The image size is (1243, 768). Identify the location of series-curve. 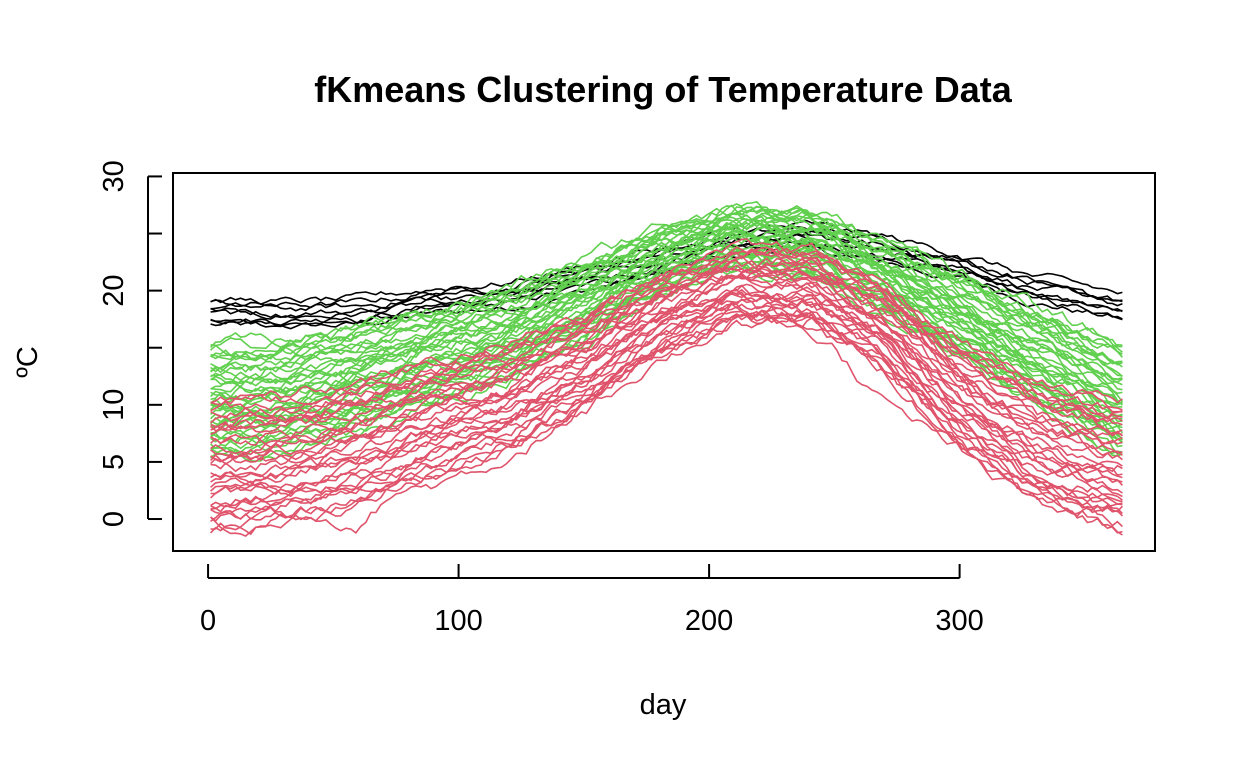
(666, 277).